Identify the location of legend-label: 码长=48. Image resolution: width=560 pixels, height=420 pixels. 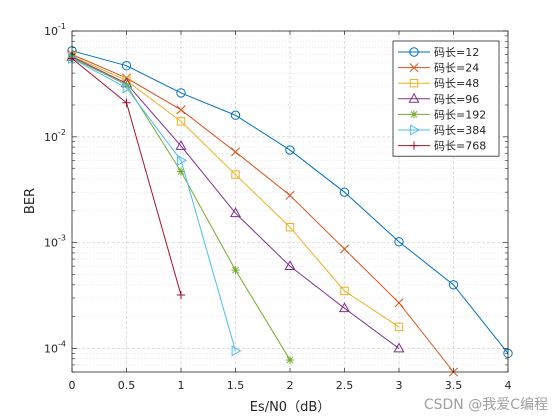
(456, 83).